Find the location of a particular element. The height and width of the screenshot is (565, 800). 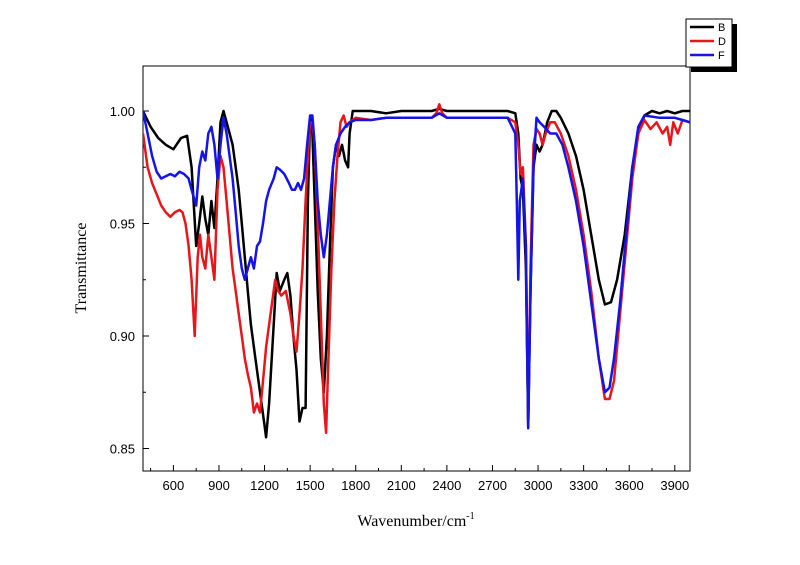

y-tick-label: 0.85 is located at coordinates (122, 449).